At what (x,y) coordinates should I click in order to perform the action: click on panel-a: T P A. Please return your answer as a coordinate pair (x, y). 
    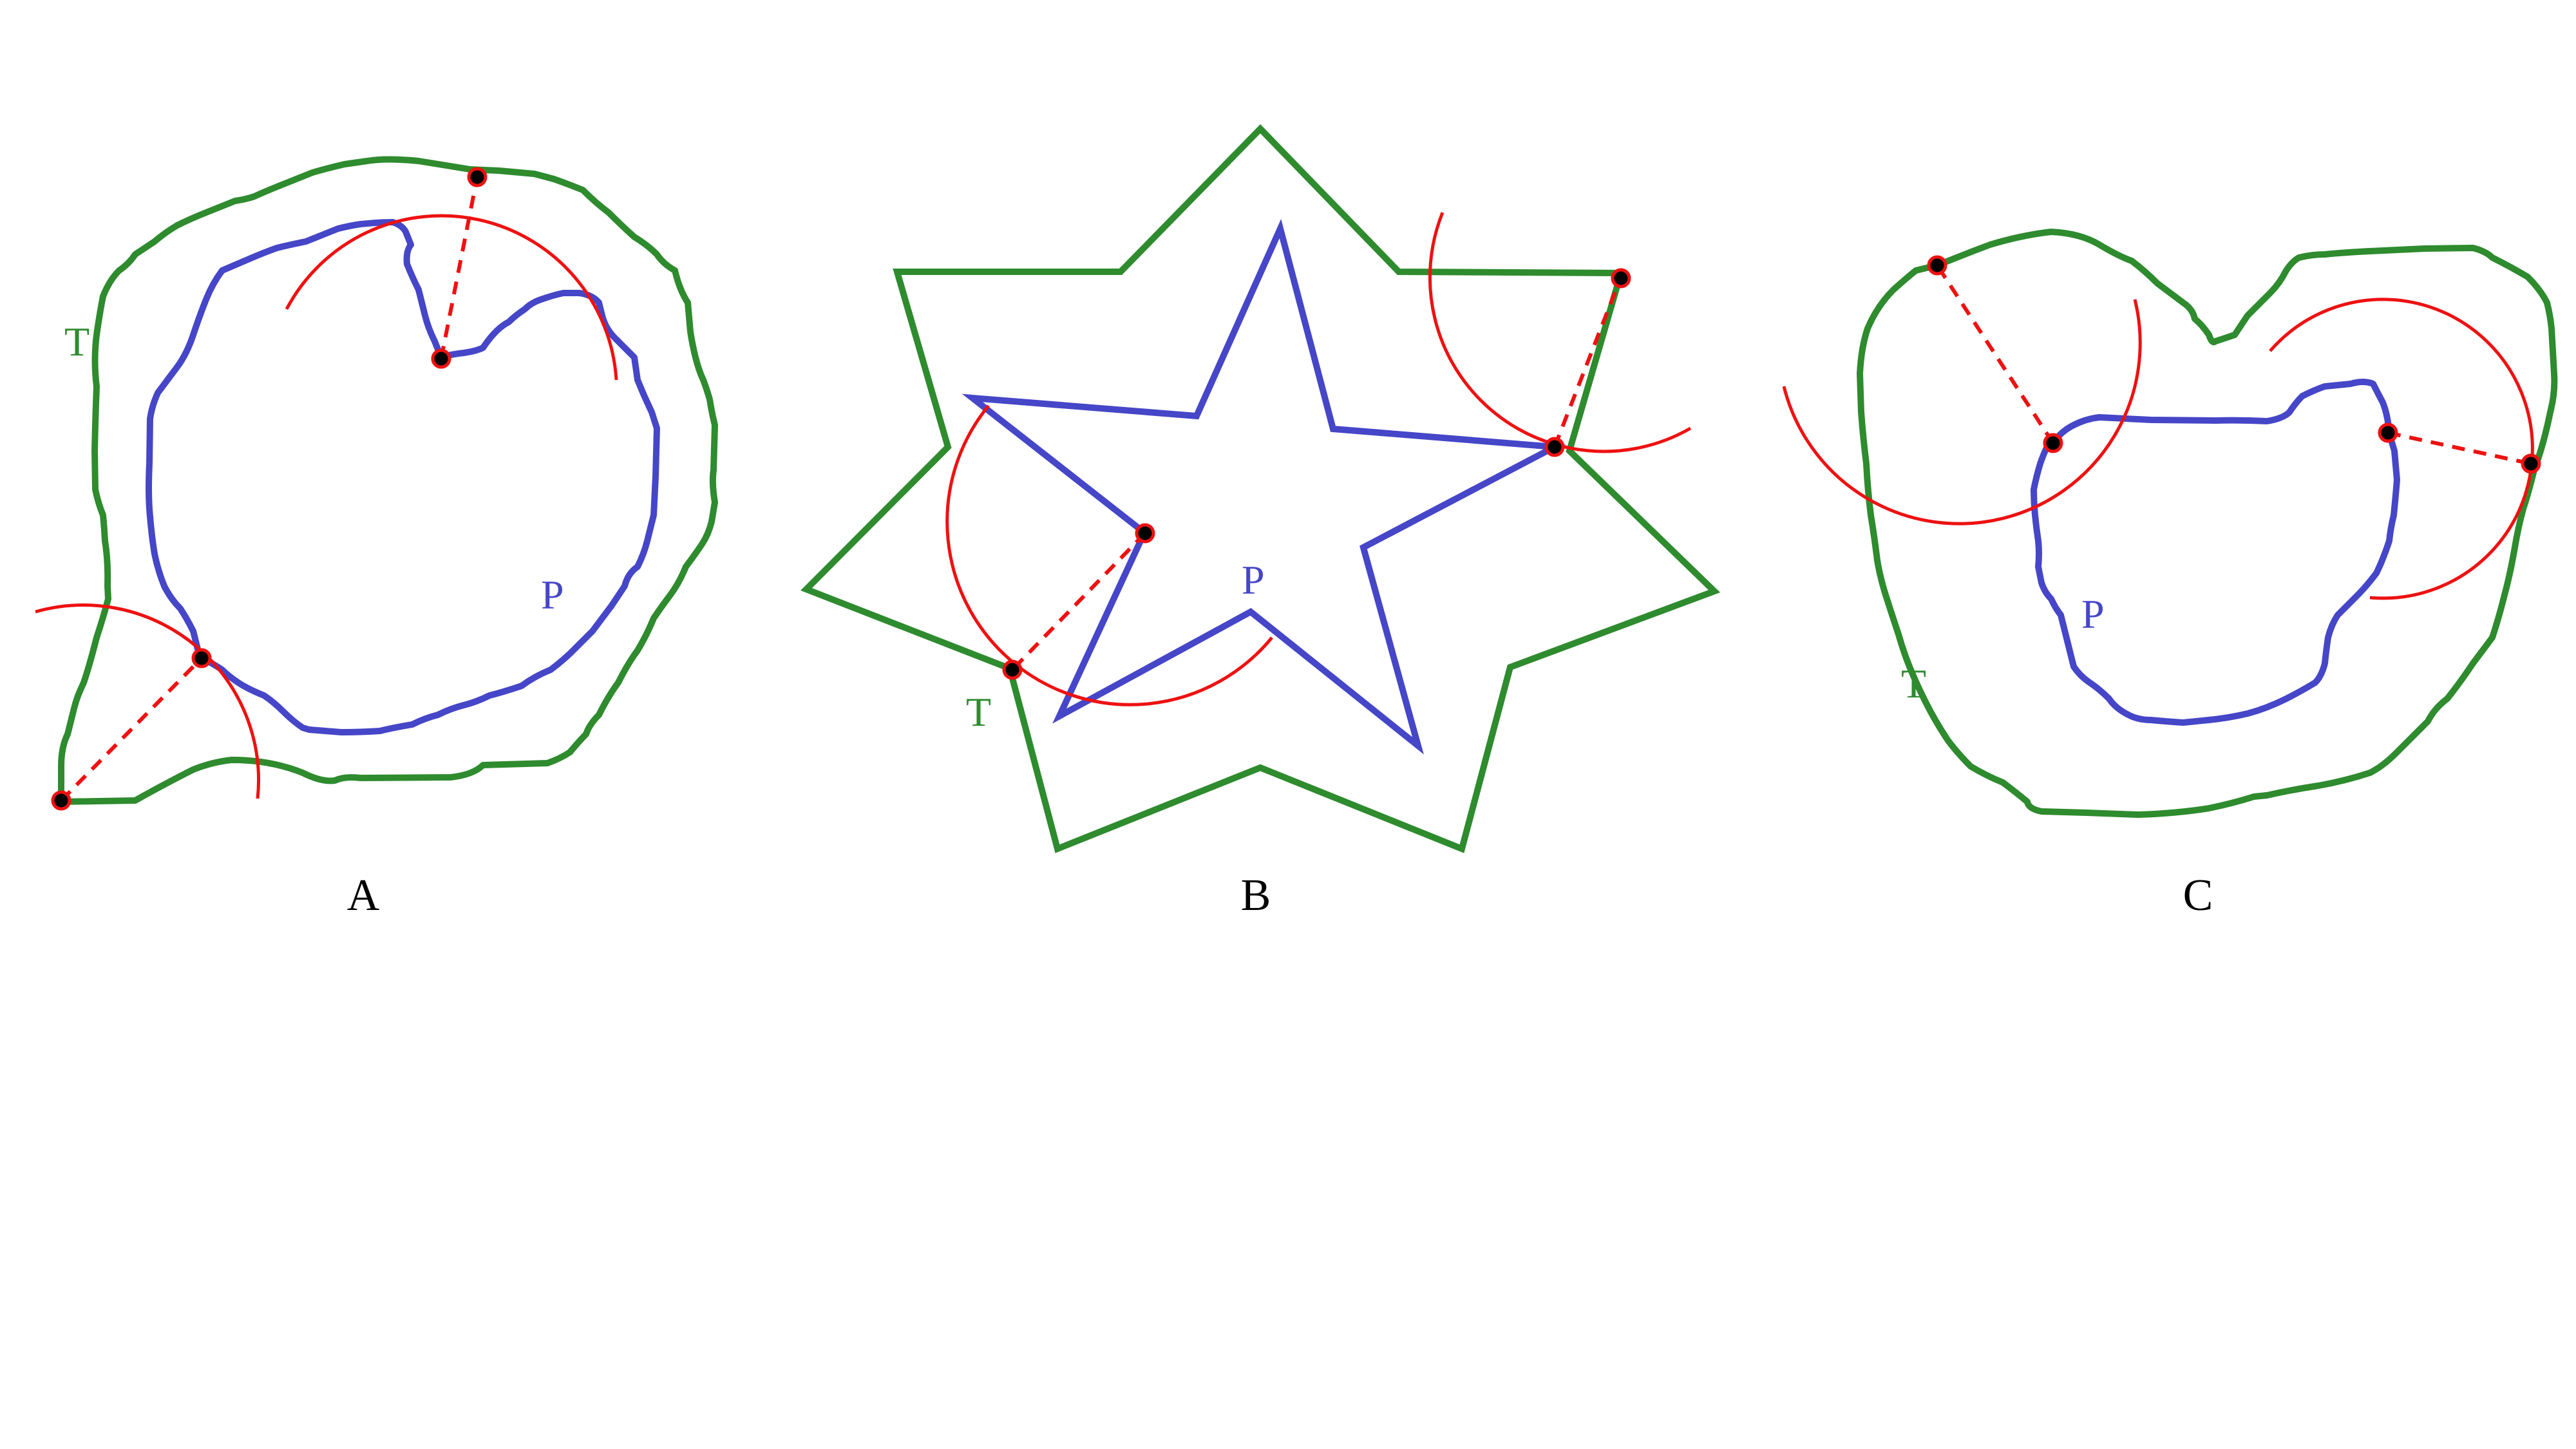
    Looking at the image, I should click on (377, 538).